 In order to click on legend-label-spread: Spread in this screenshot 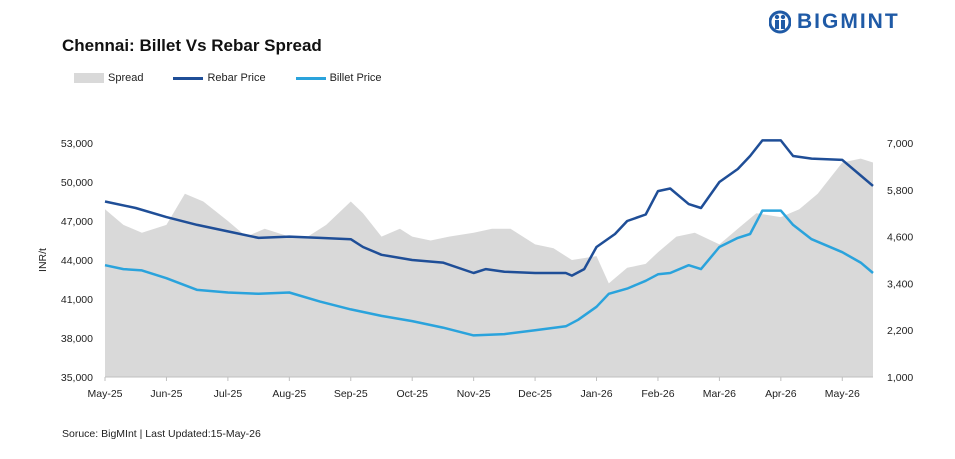, I will do `click(126, 78)`.